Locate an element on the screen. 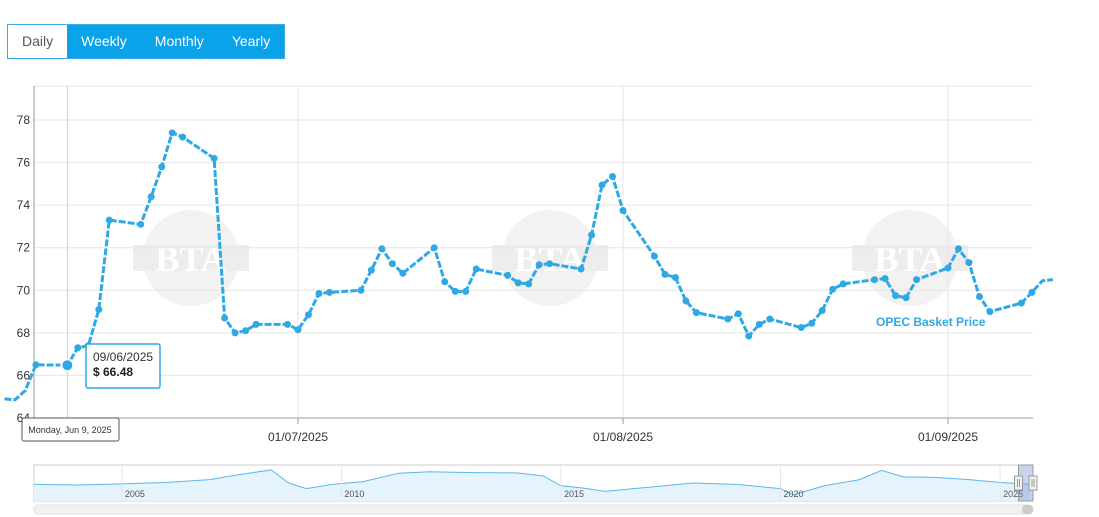 Image resolution: width=1099 pixels, height=517 pixels. y-axis-ticks: 6466687072747678 is located at coordinates (24, 269).